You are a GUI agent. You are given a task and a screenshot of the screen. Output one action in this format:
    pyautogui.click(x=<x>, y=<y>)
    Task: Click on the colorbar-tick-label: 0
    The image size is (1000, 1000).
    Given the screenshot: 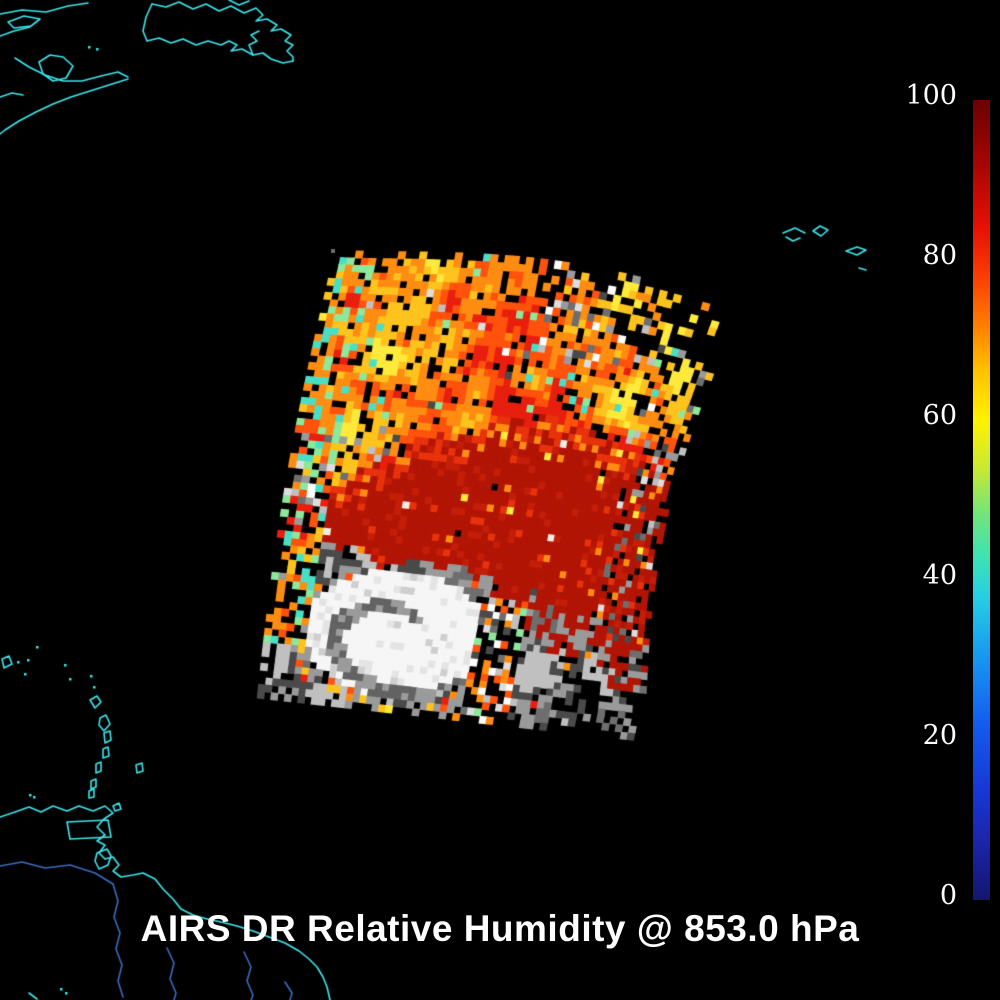 What is the action you would take?
    pyautogui.click(x=948, y=895)
    